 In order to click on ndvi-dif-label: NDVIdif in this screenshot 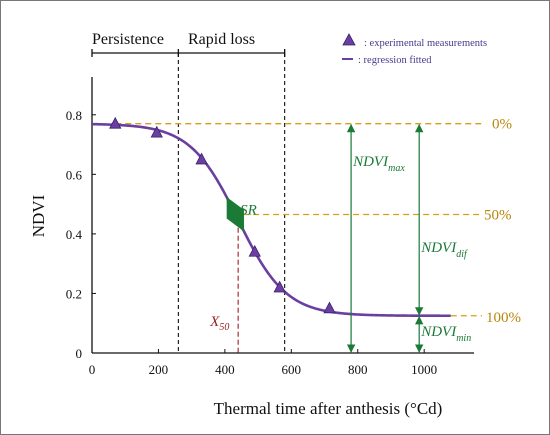, I will do `click(444, 250)`.